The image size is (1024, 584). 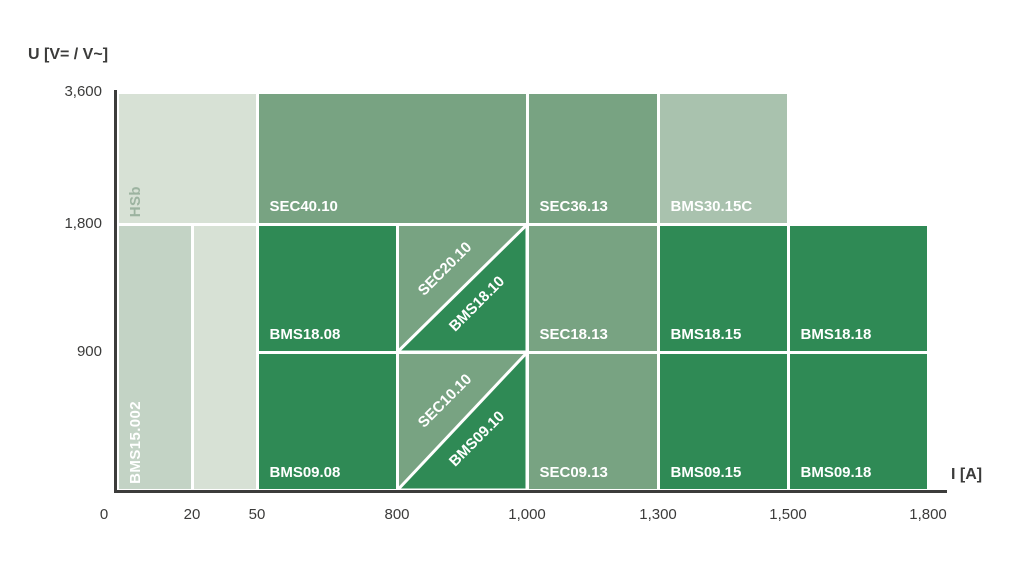 I want to click on product-label: HSb, so click(x=135, y=202).